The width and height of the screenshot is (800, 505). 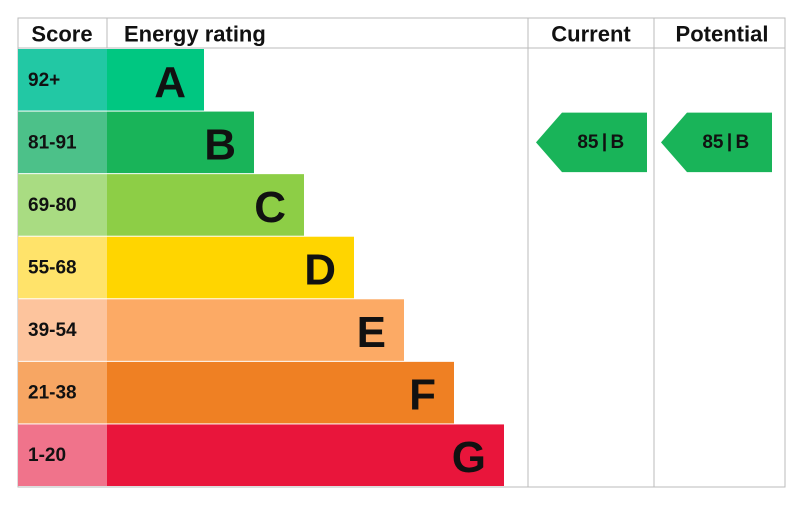 What do you see at coordinates (47, 455) in the screenshot?
I see `score-range: 1-20` at bounding box center [47, 455].